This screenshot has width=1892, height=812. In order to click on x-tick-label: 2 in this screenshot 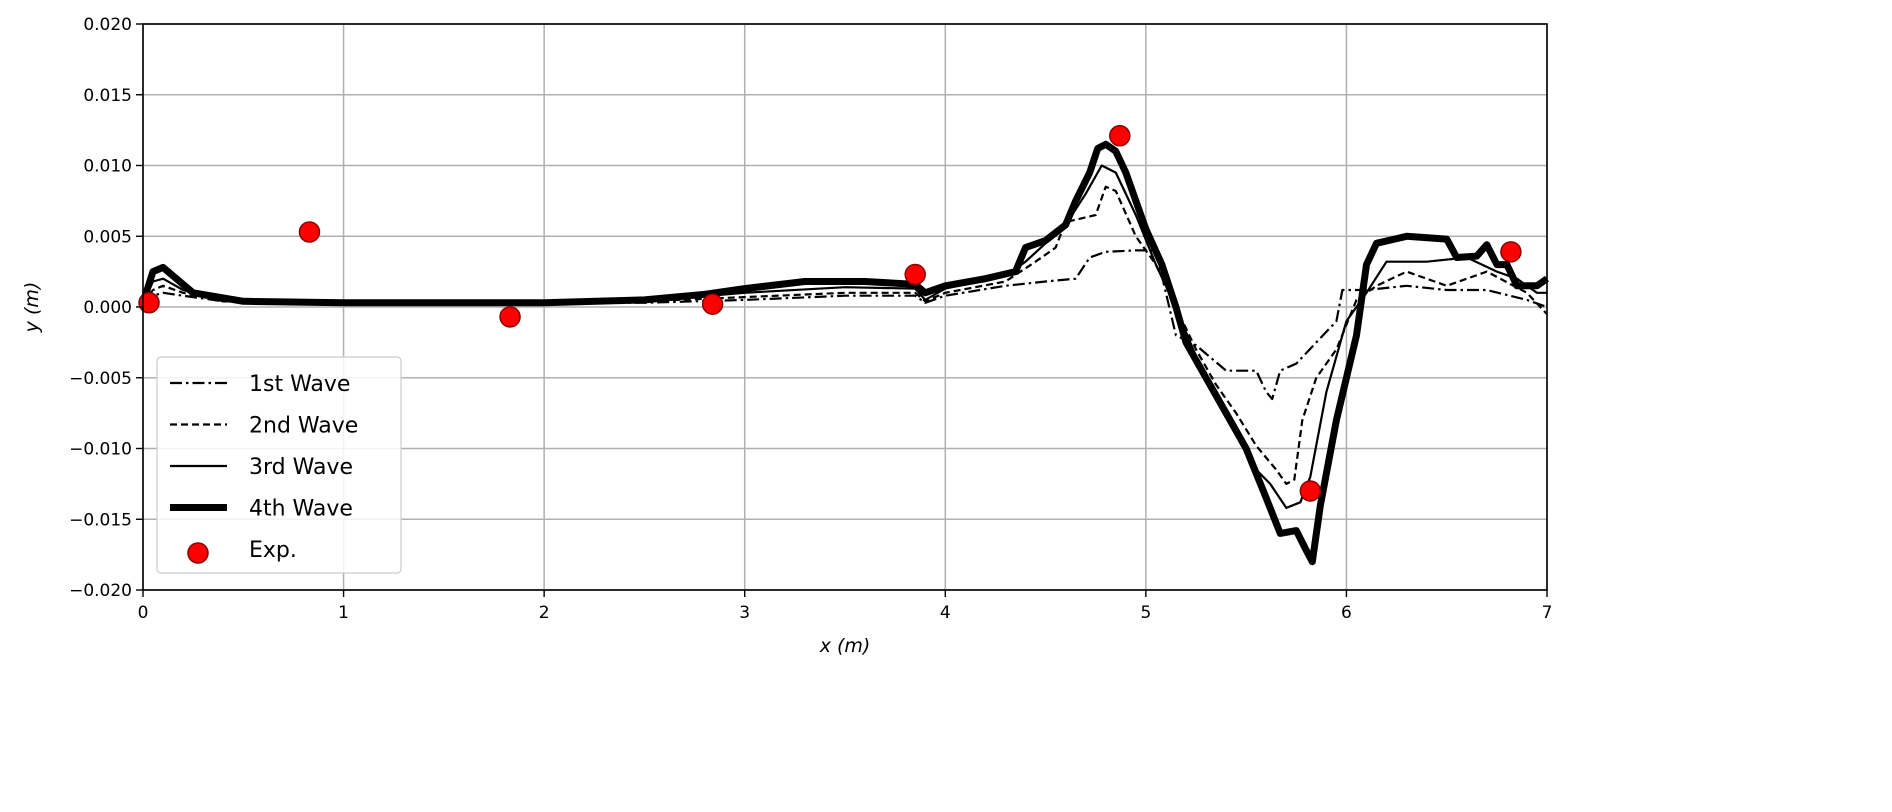, I will do `click(544, 613)`.